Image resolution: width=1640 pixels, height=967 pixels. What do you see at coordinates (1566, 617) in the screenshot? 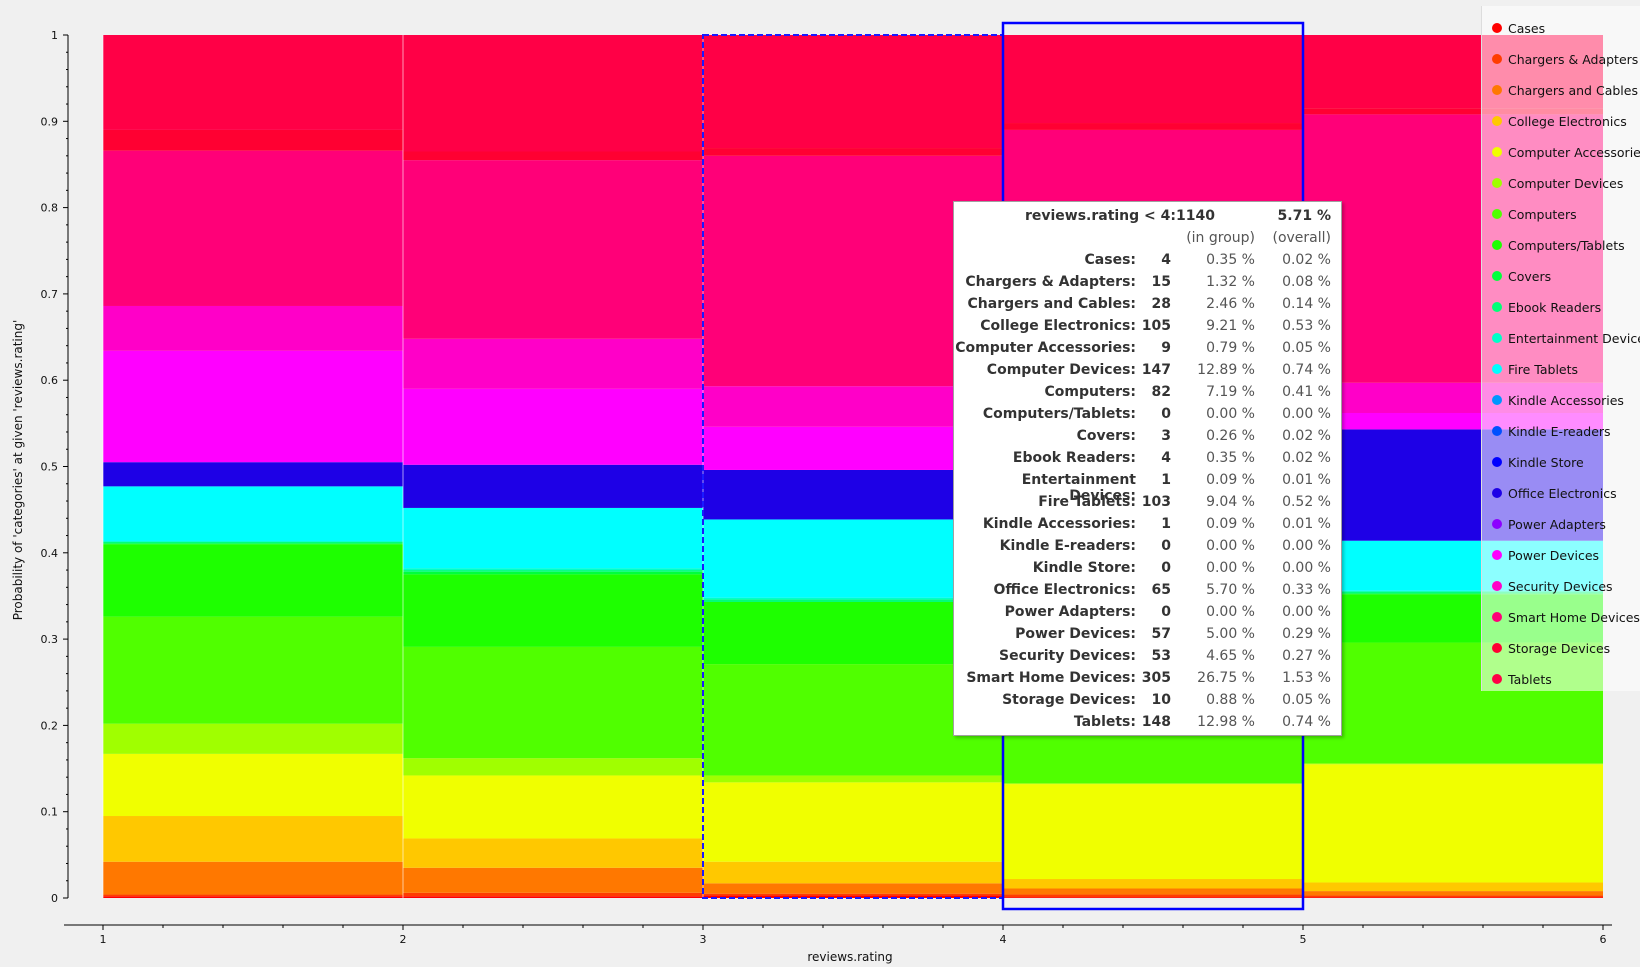
I see `legend-item: Smart Home Devices` at bounding box center [1566, 617].